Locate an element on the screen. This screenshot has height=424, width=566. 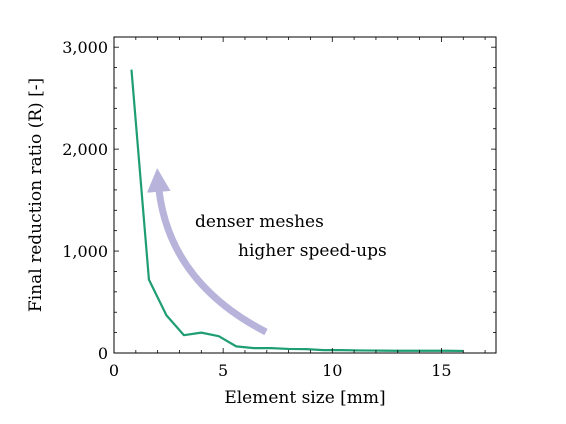
annotation-higher-speed-ups: higher speed-ups is located at coordinates (312, 251).